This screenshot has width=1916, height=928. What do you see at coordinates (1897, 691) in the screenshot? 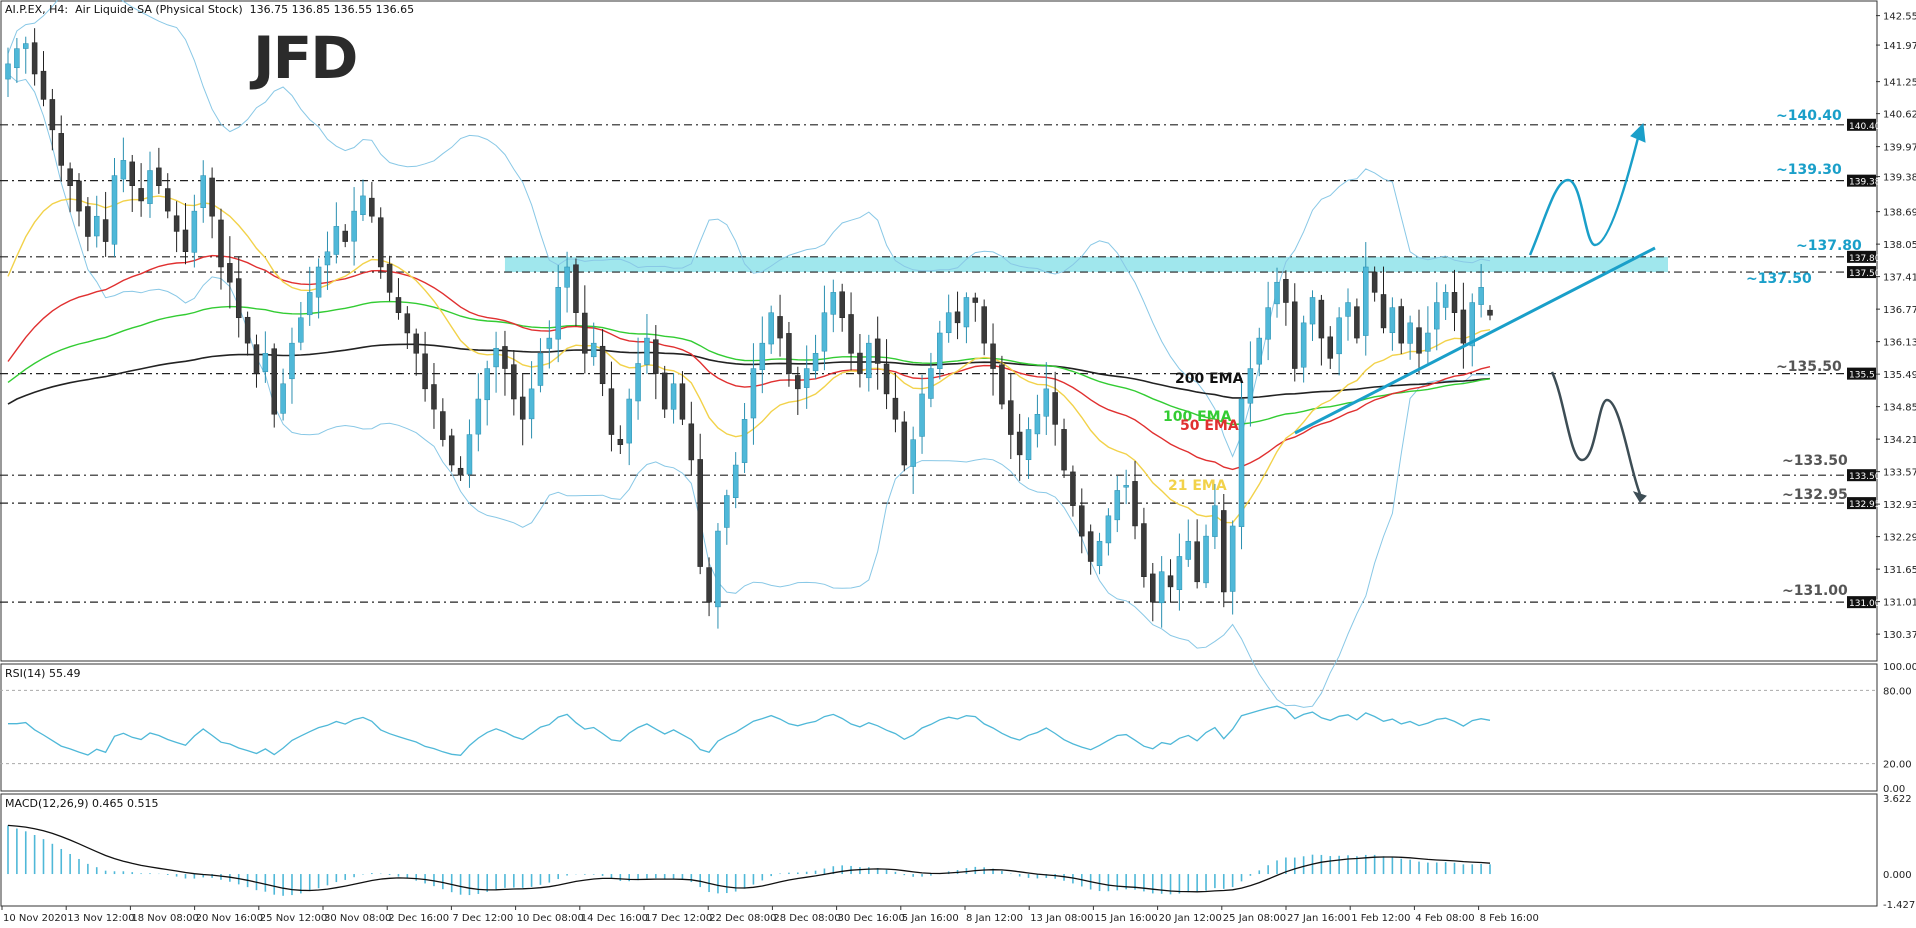
I see `rsi-tick-label: 80.00` at bounding box center [1897, 691].